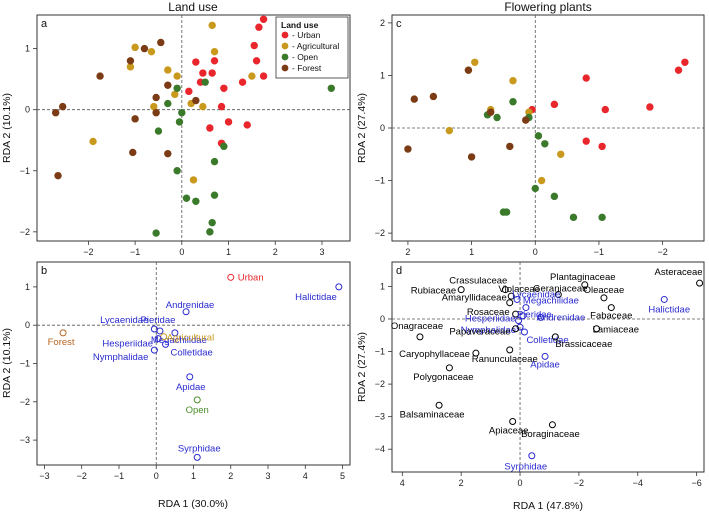 Image resolution: width=709 pixels, height=512 pixels. What do you see at coordinates (510, 303) in the screenshot?
I see `marker-amaryllidaceae` at bounding box center [510, 303].